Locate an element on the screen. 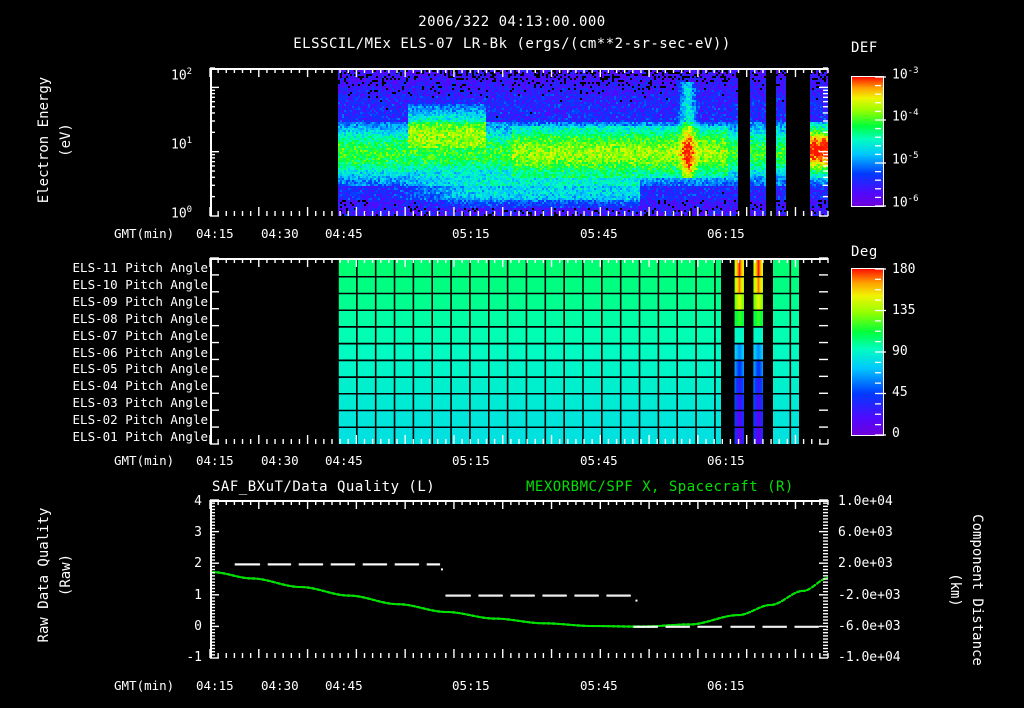 The image size is (1024, 708). pitch-angle-row-label-3: ELS-08 Pitch Angle is located at coordinates (140, 318).